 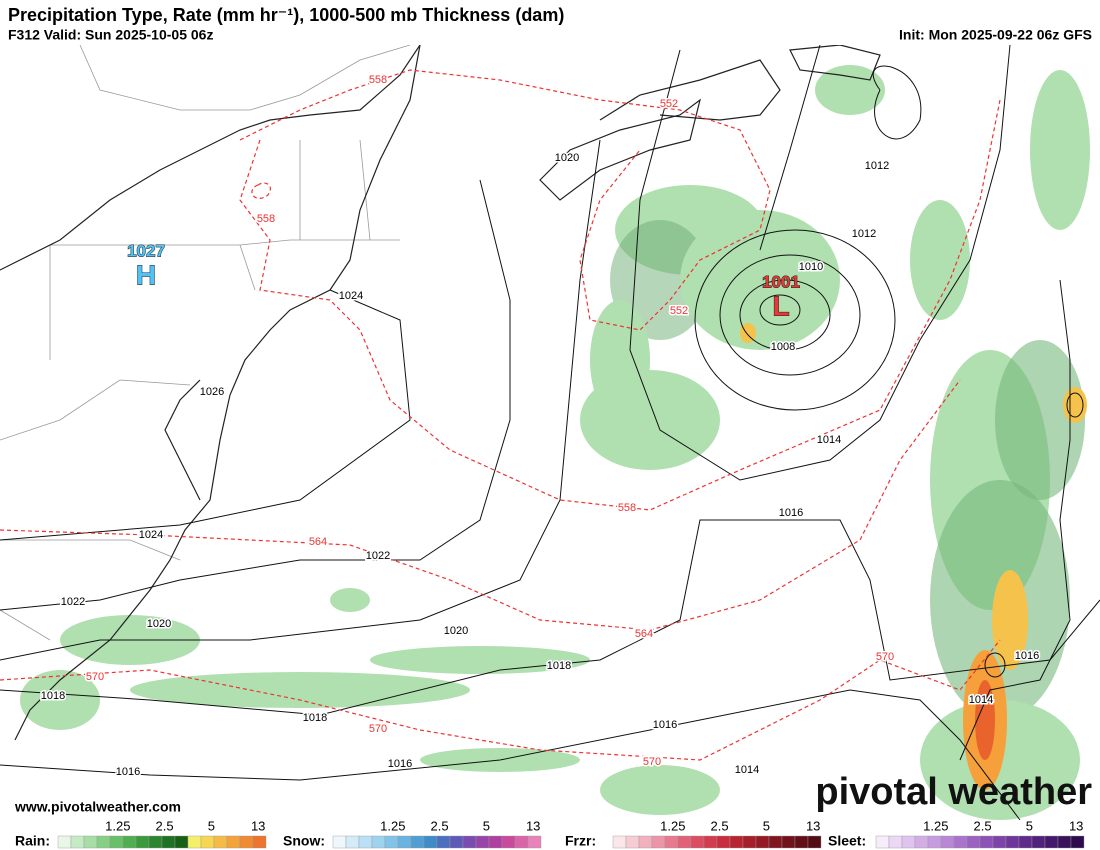 What do you see at coordinates (97, 807) in the screenshot?
I see `website: www.pivotalweather.com` at bounding box center [97, 807].